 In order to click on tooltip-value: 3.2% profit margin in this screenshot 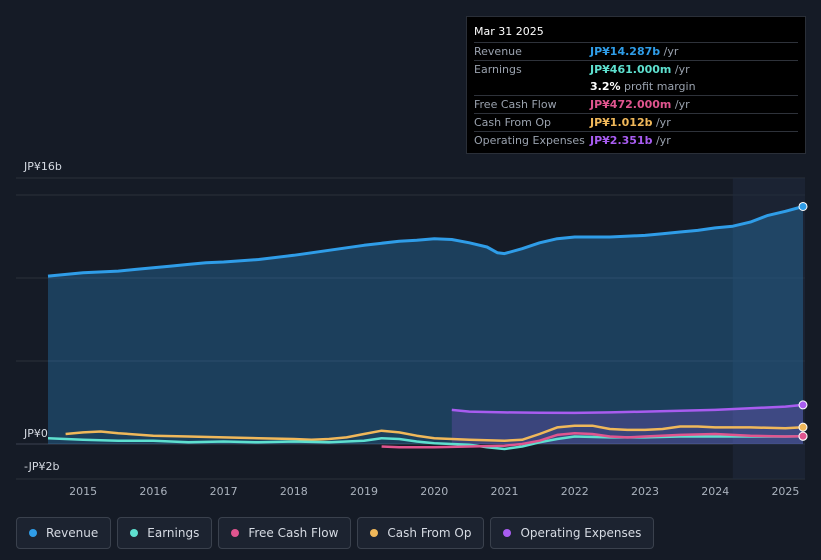, I will do `click(643, 86)`.